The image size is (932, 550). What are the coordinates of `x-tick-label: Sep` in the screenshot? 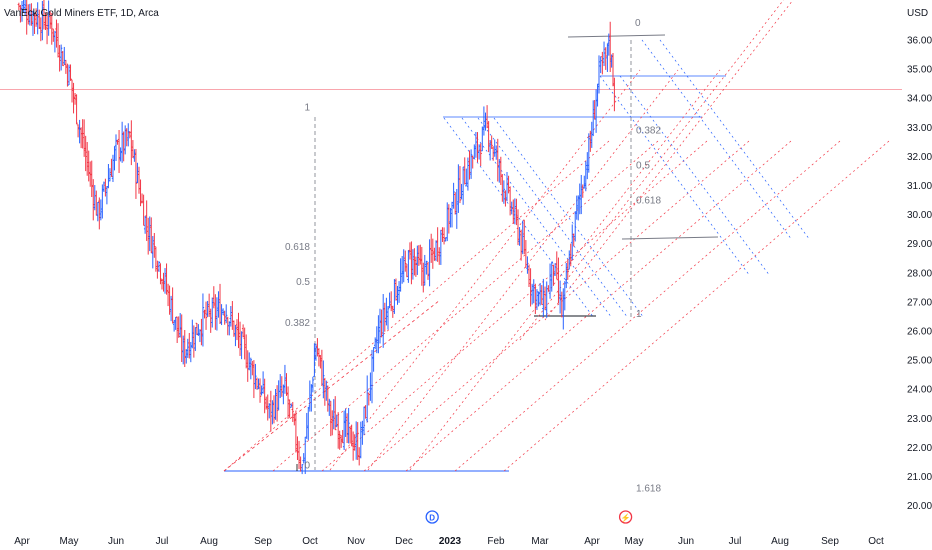 It's located at (830, 541).